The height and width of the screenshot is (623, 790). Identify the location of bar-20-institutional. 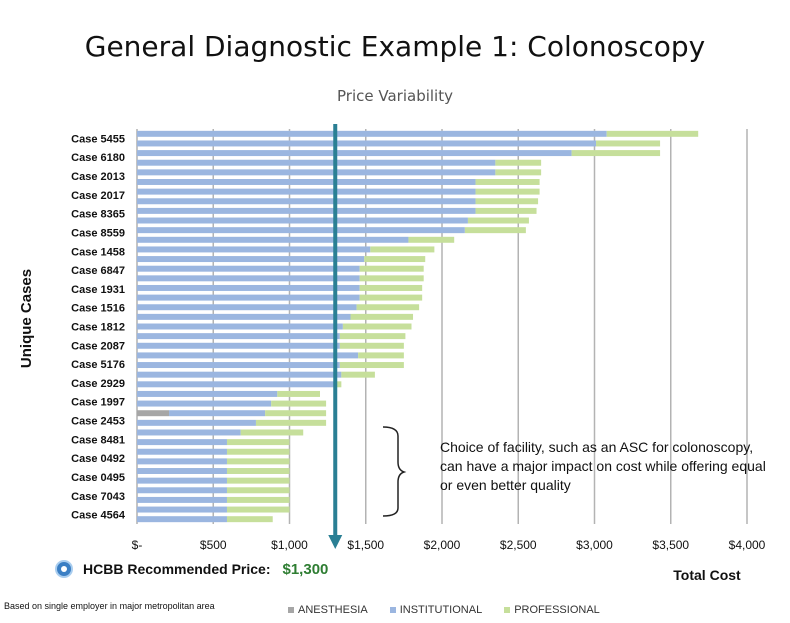
(240, 326).